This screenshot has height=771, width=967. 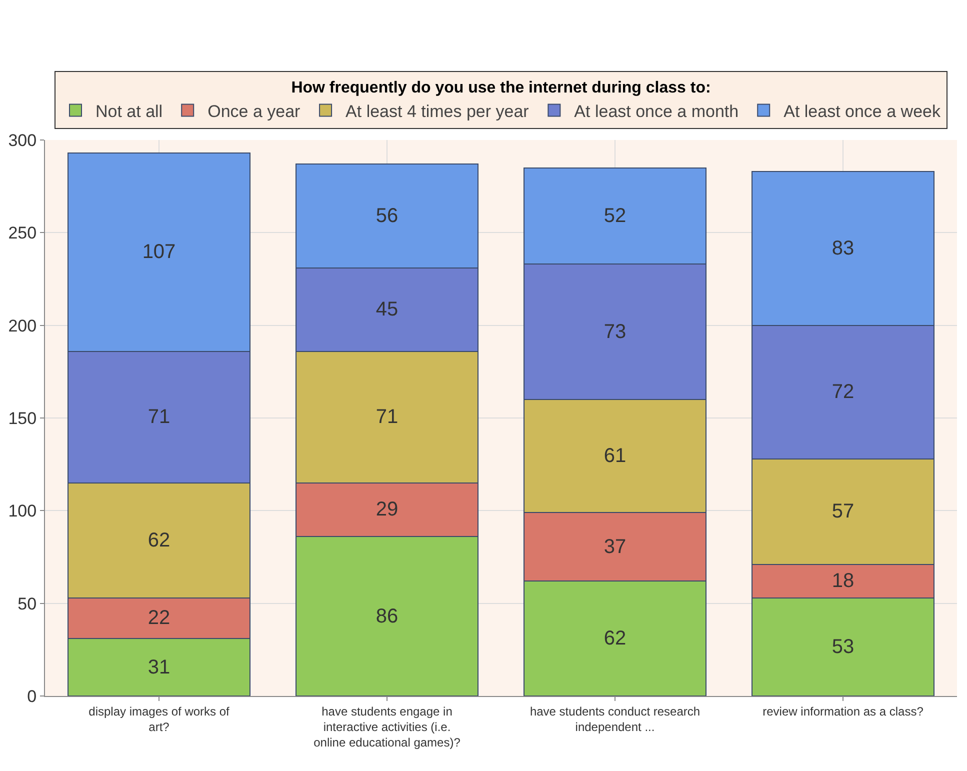 What do you see at coordinates (22, 326) in the screenshot?
I see `y-tick-label: 200` at bounding box center [22, 326].